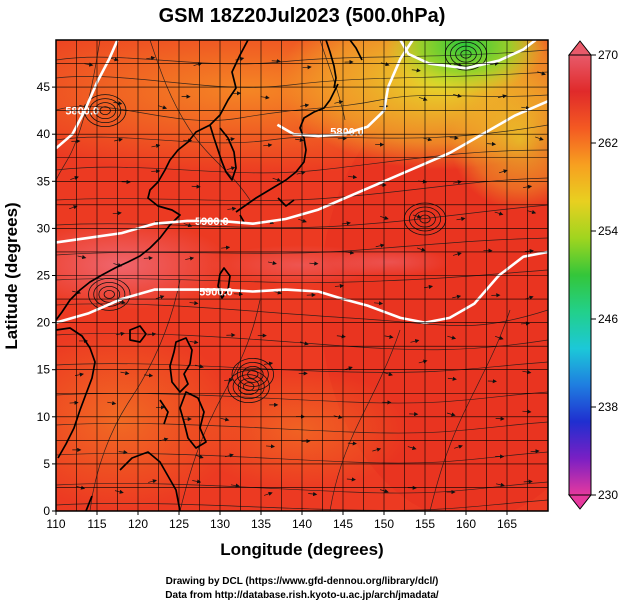 This screenshot has width=619, height=605. I want to click on colorbar-tick-label: 230, so click(608, 495).